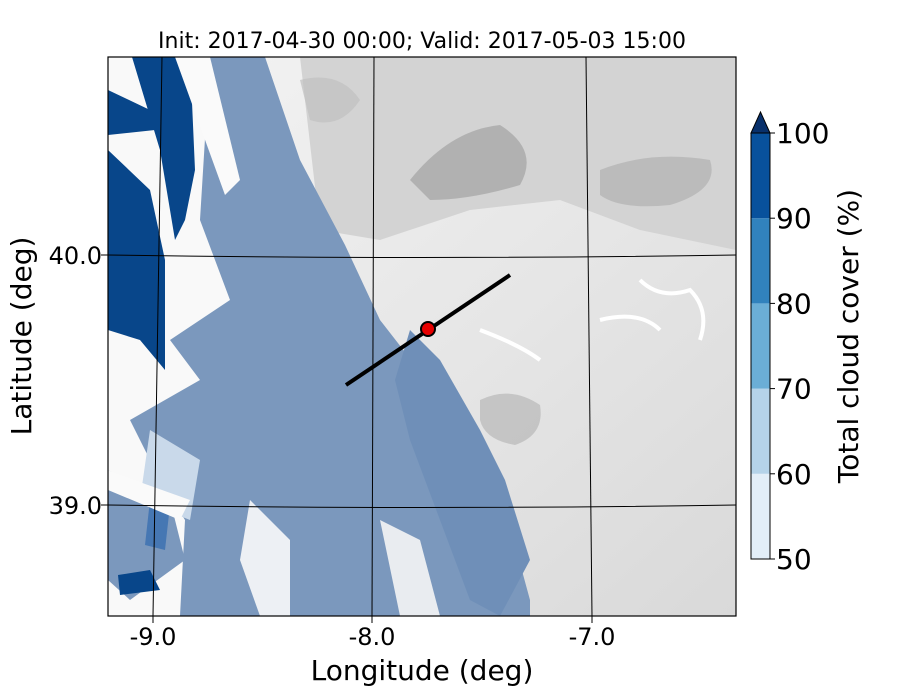 This screenshot has height=700, width=900. What do you see at coordinates (153, 637) in the screenshot?
I see `x-tick-label: -9.0` at bounding box center [153, 637].